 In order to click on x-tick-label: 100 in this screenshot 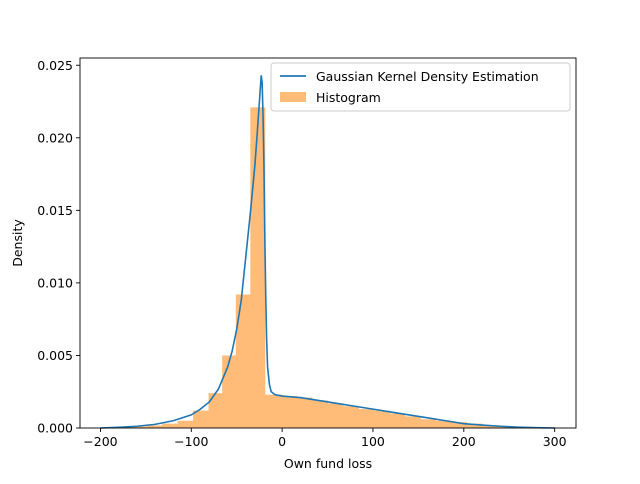, I will do `click(373, 441)`.